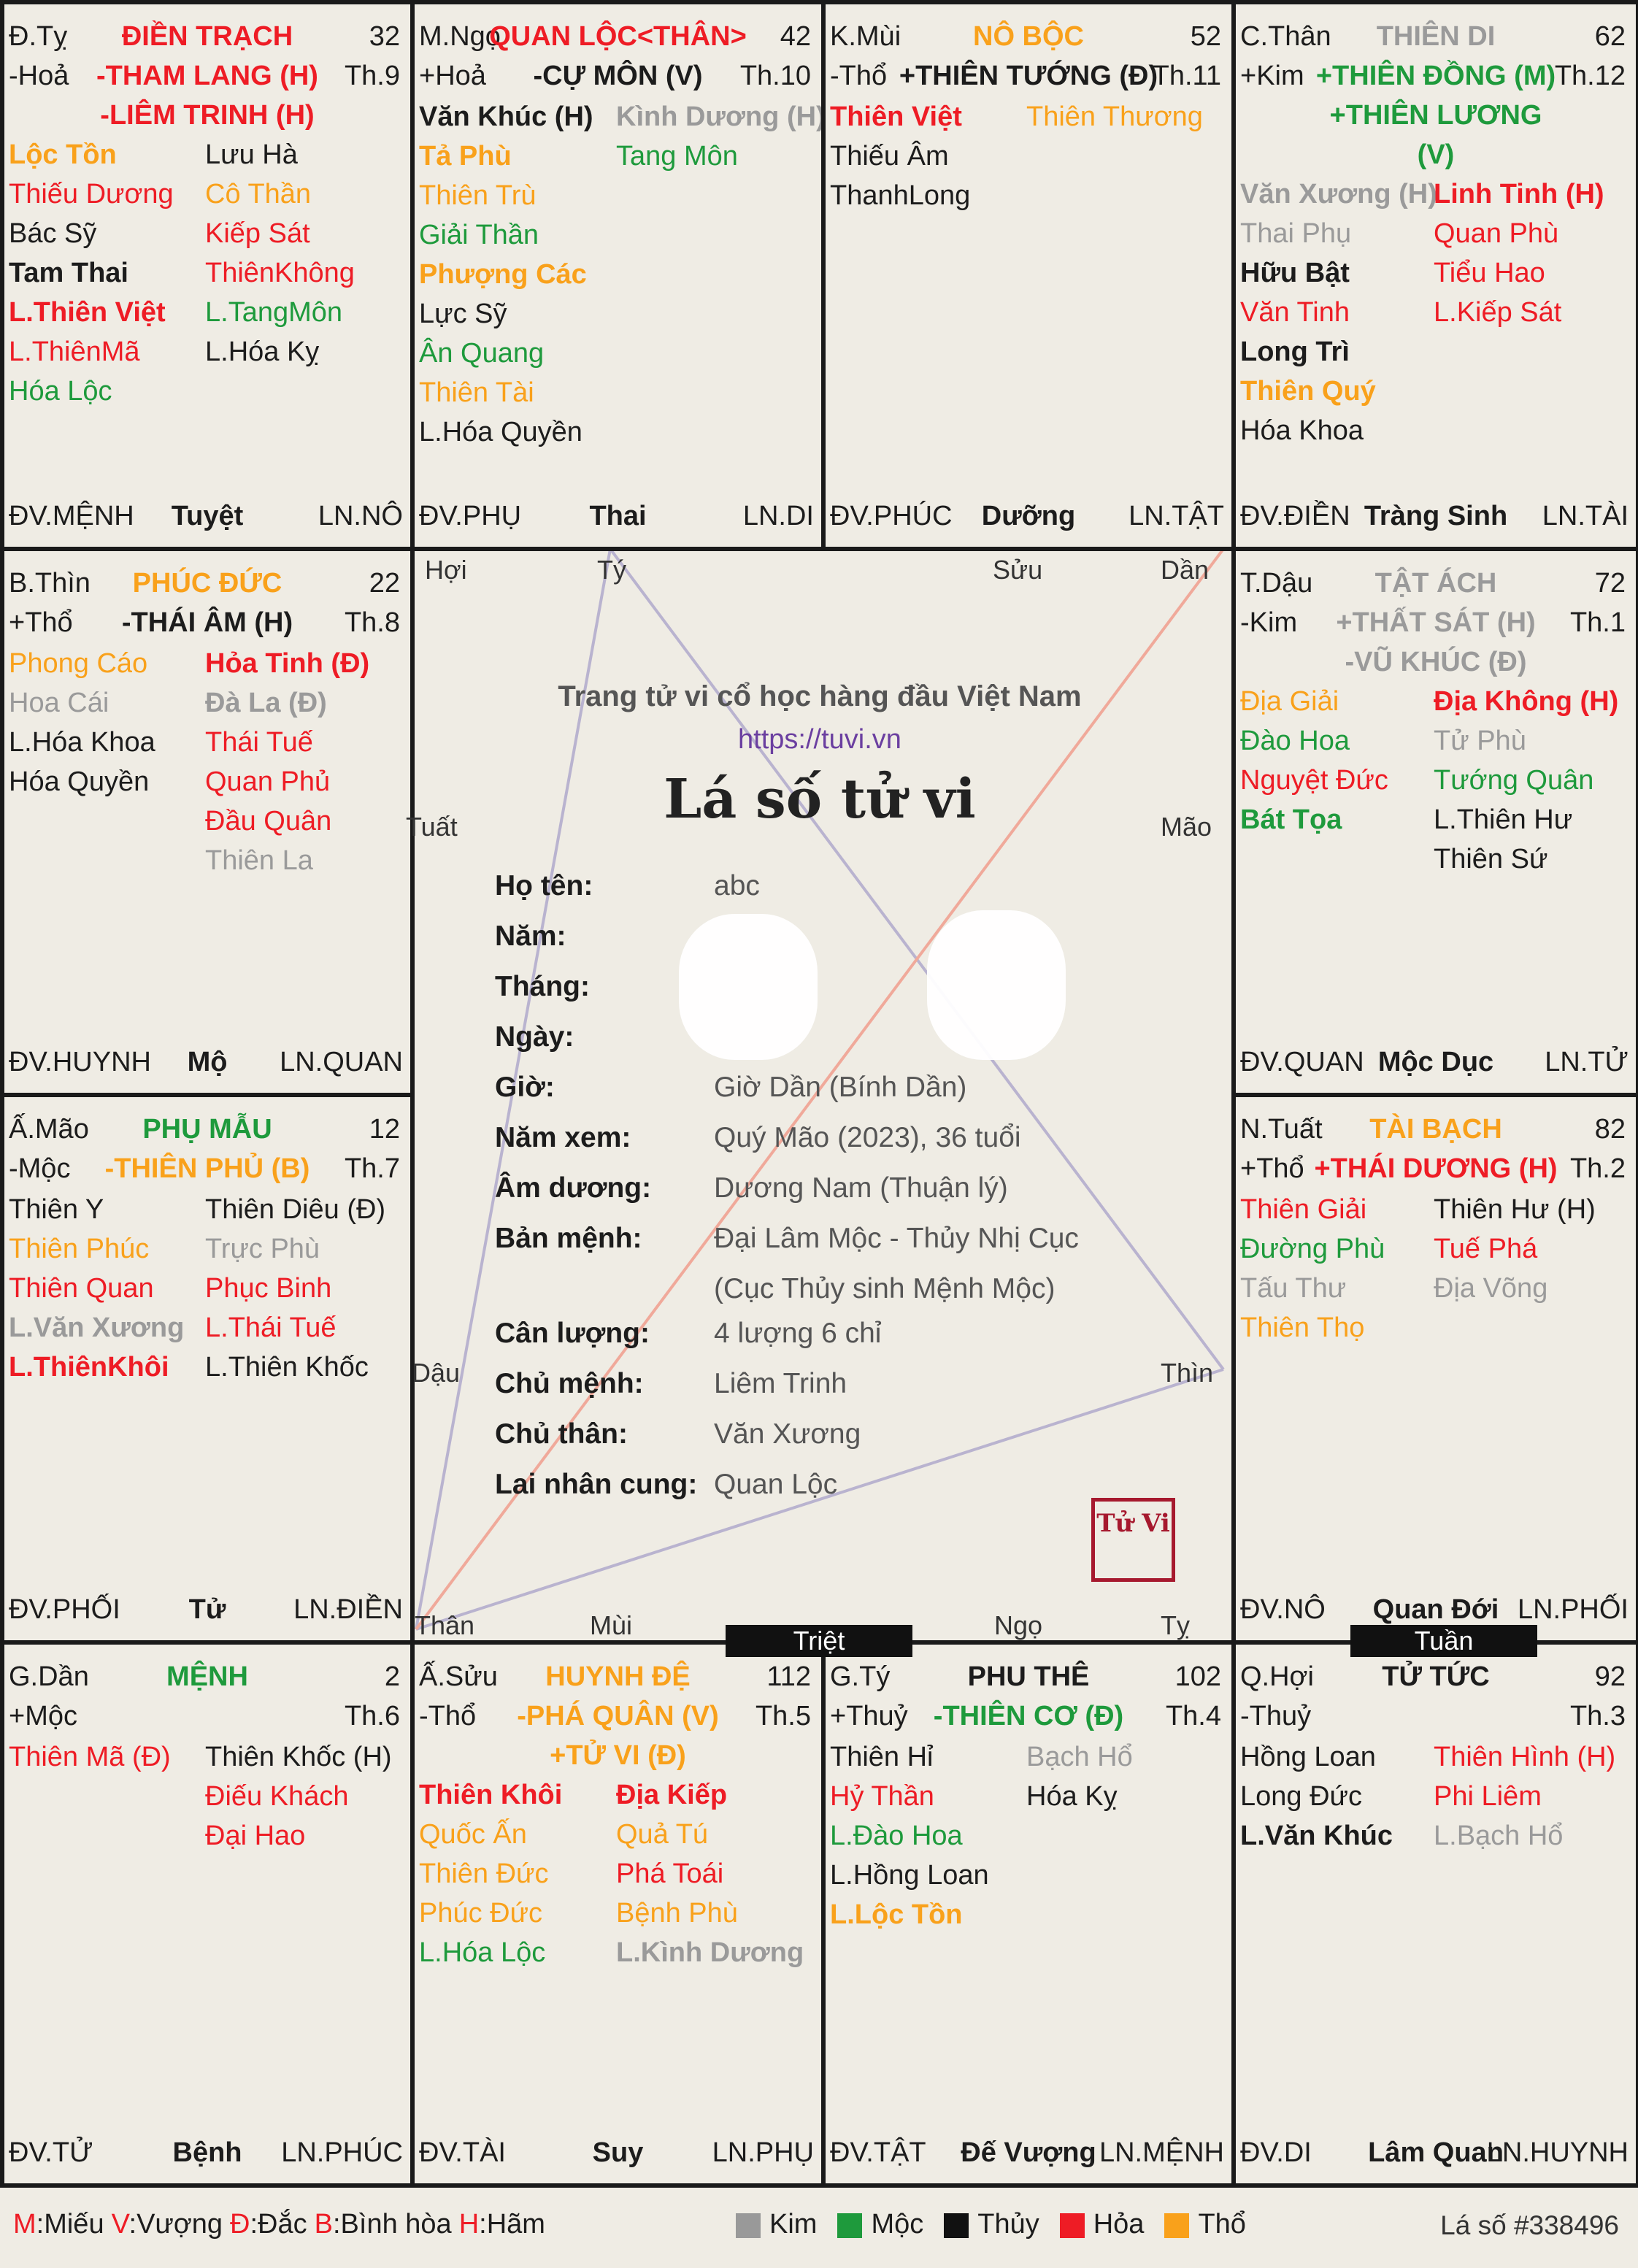 This screenshot has height=2268, width=1638. I want to click on branch-label-mui: Mùi, so click(611, 1625).